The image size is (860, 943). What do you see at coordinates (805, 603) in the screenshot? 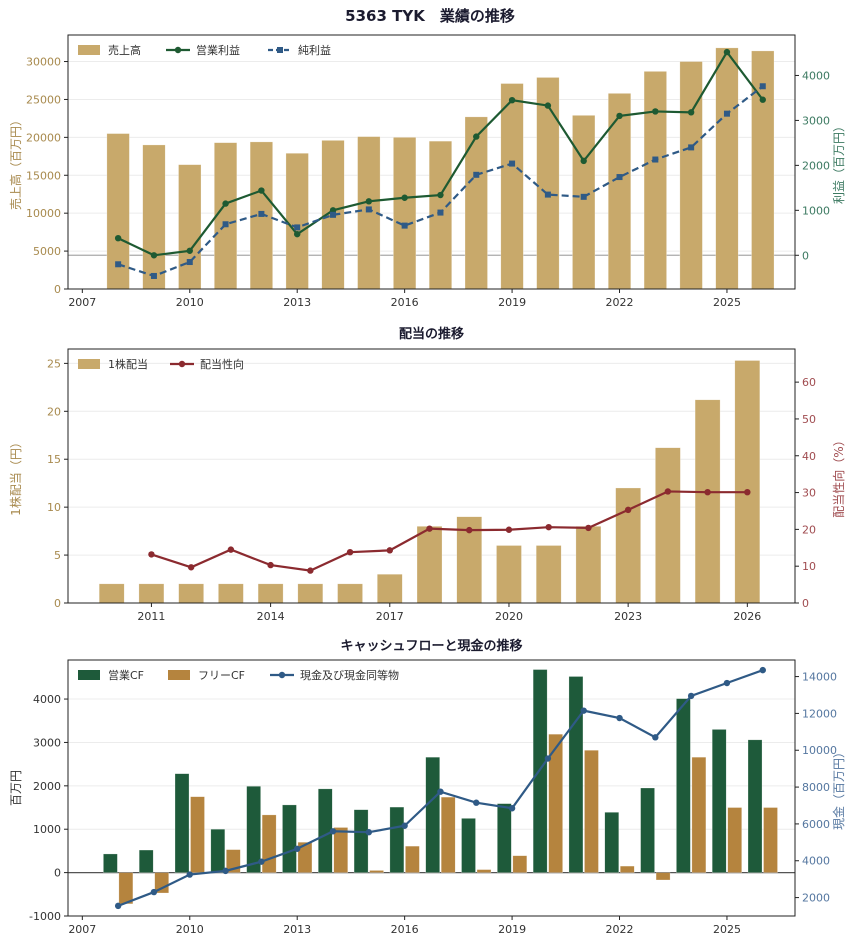
I see `y2-tick-label: 0` at bounding box center [805, 603].